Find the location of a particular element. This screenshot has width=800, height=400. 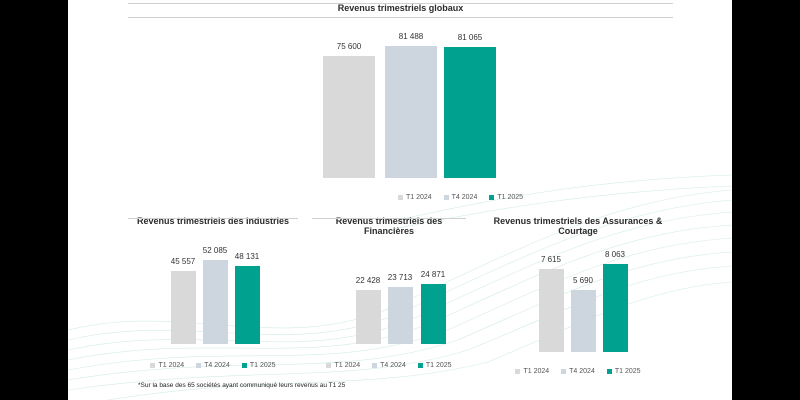

chart-title: Revenus trimestriels des Industries is located at coordinates (213, 221).